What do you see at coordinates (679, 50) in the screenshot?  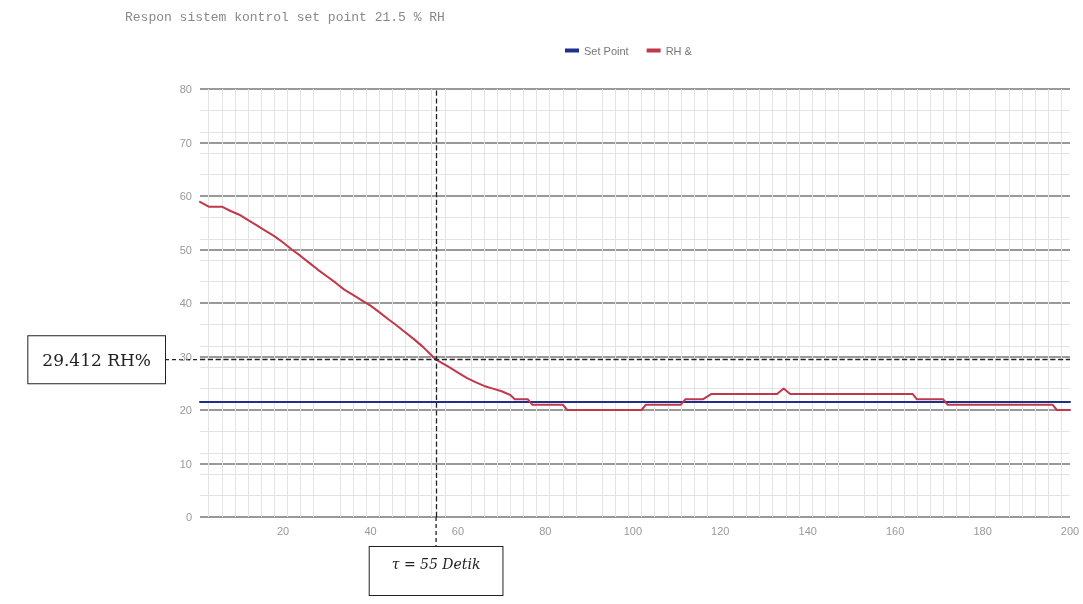 I see `legend-label: RH &` at bounding box center [679, 50].